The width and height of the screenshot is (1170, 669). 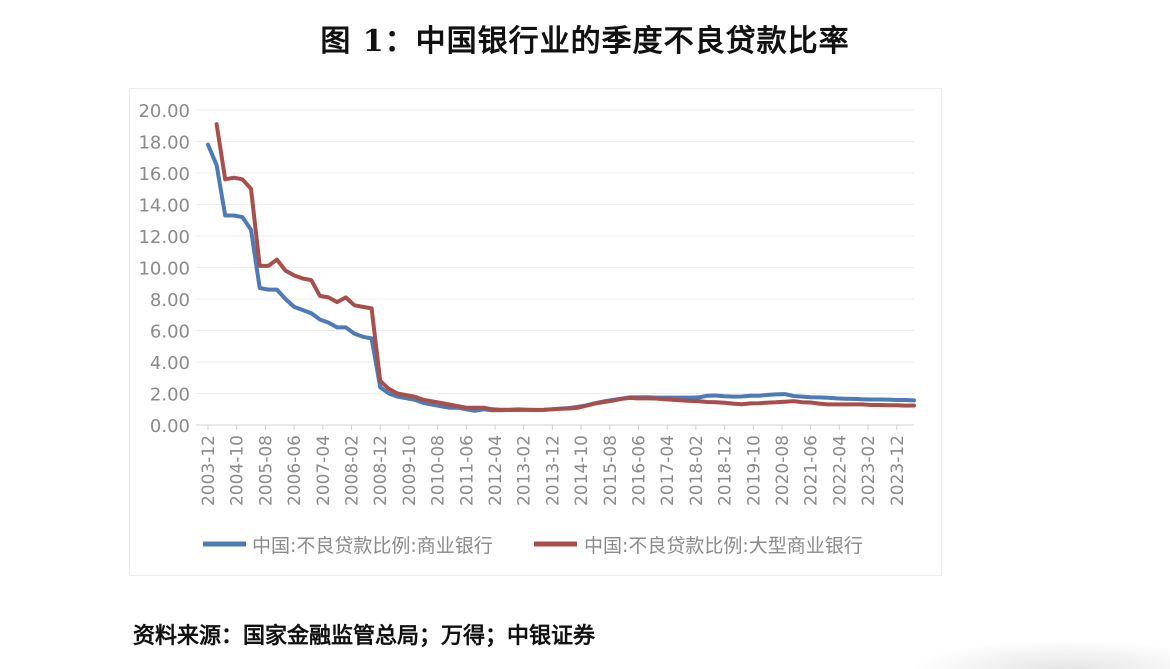 What do you see at coordinates (381, 470) in the screenshot?
I see `x-tick-label: 2008-12` at bounding box center [381, 470].